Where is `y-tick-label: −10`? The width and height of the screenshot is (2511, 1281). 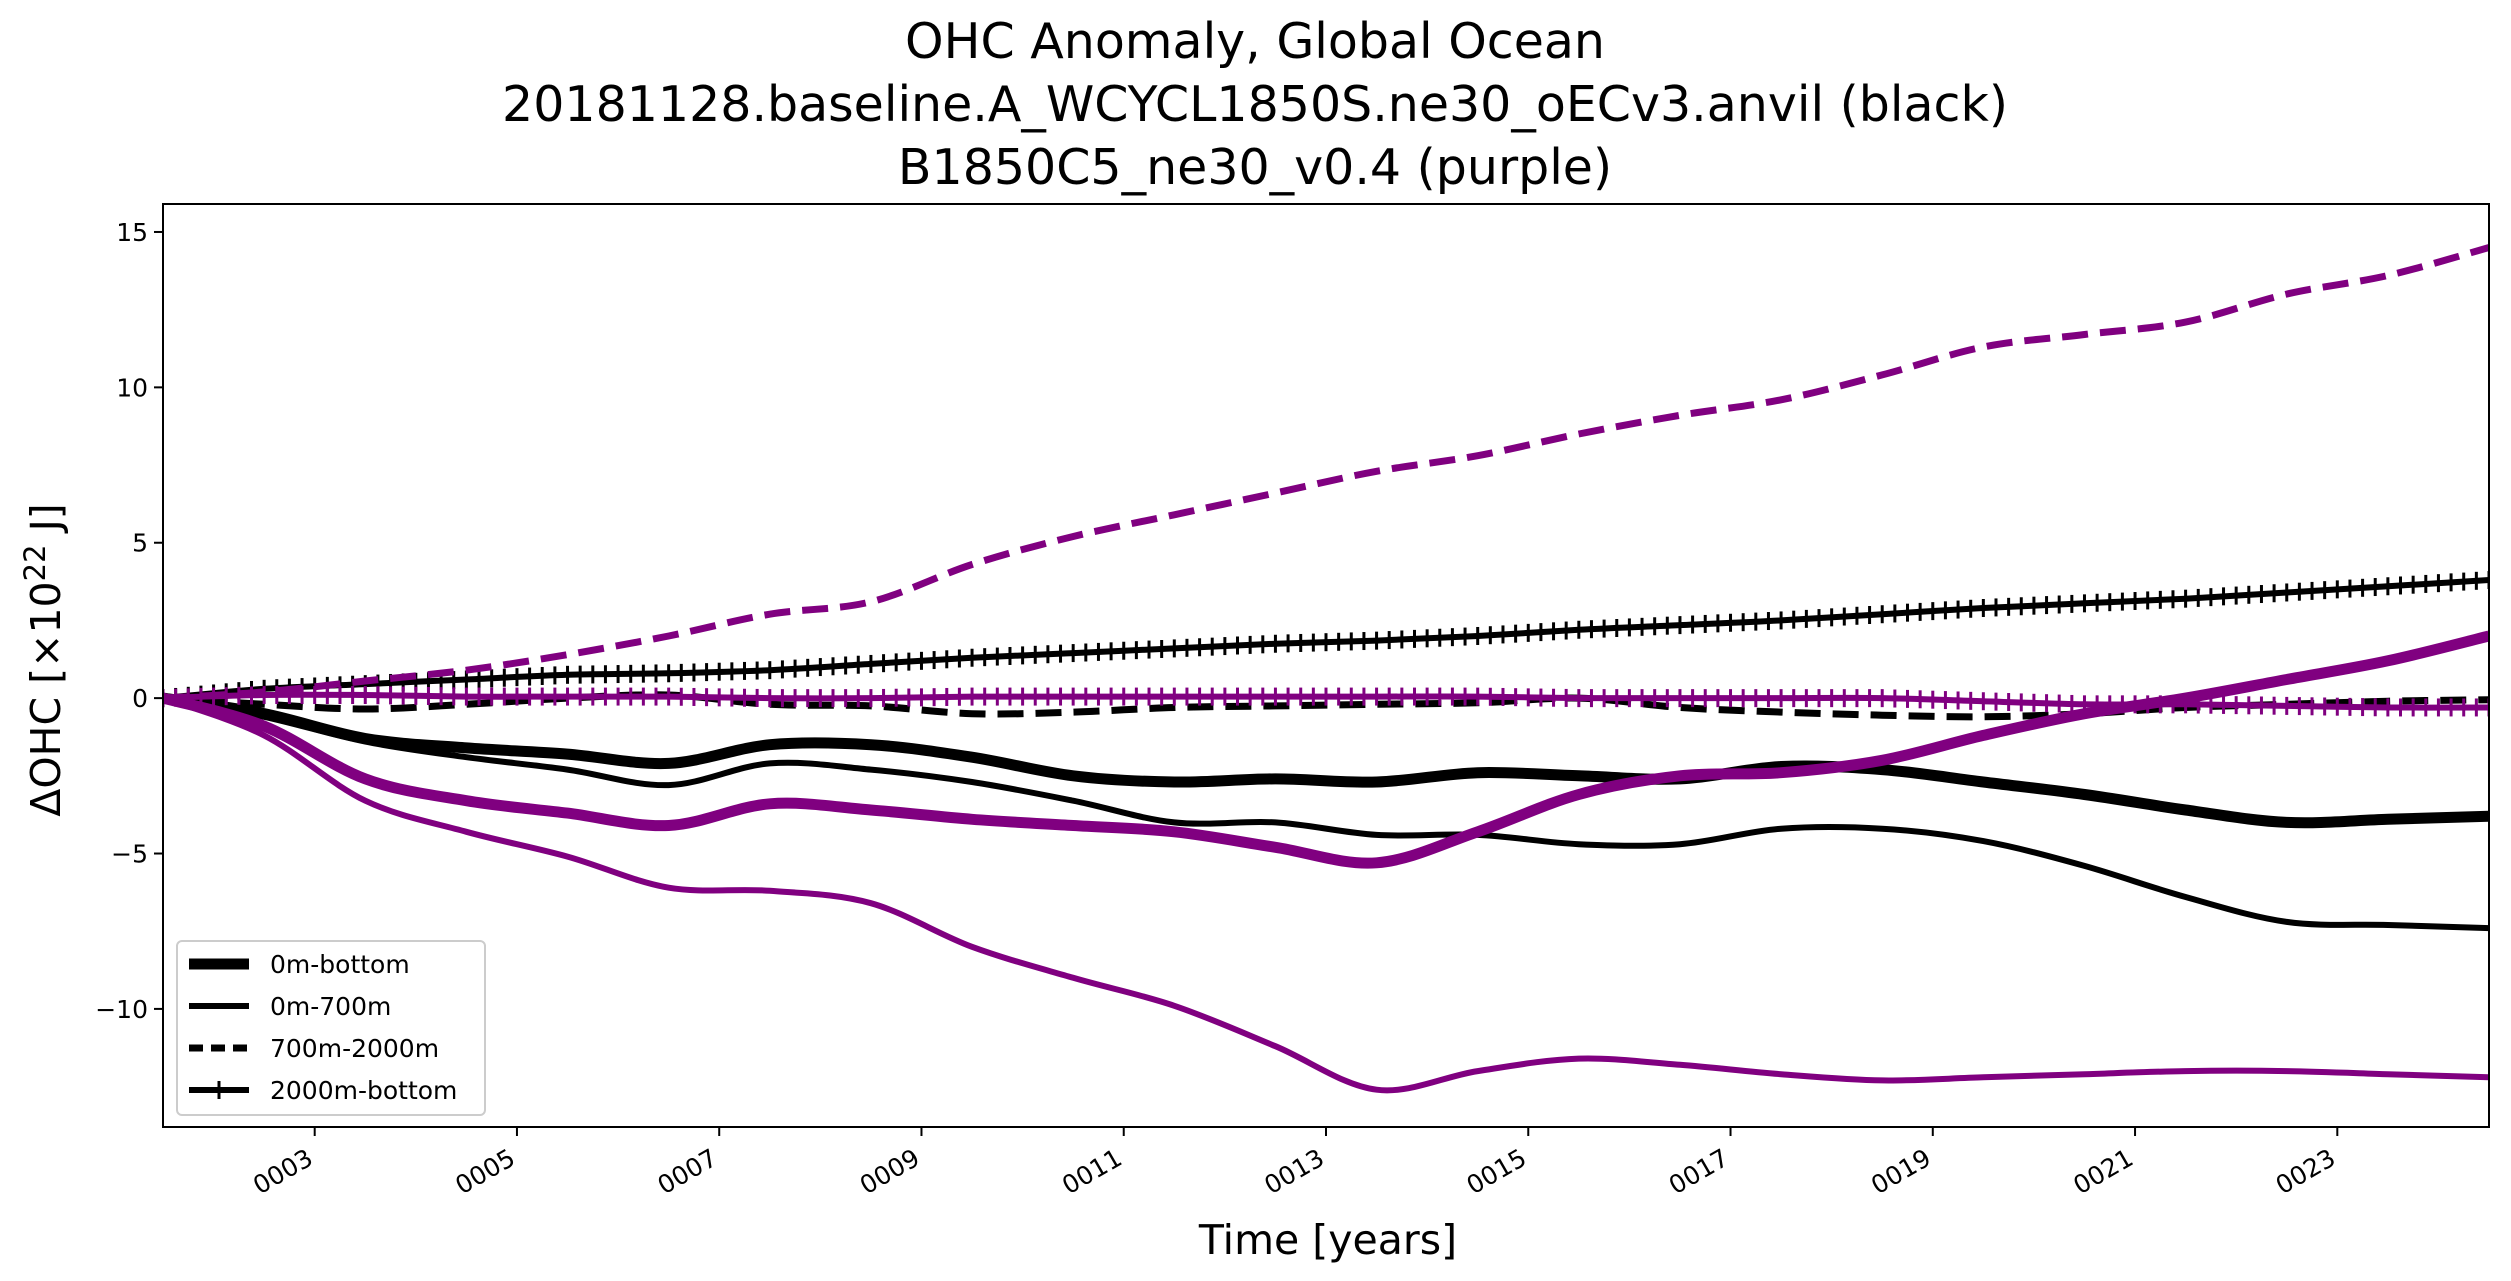 y-tick-label: −10 is located at coordinates (121, 1009).